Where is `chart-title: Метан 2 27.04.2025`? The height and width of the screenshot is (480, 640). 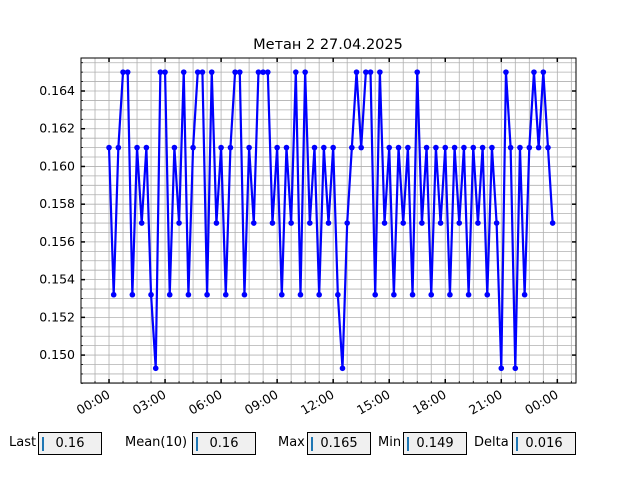
chart-title: Метан 2 27.04.2025 is located at coordinates (328, 45).